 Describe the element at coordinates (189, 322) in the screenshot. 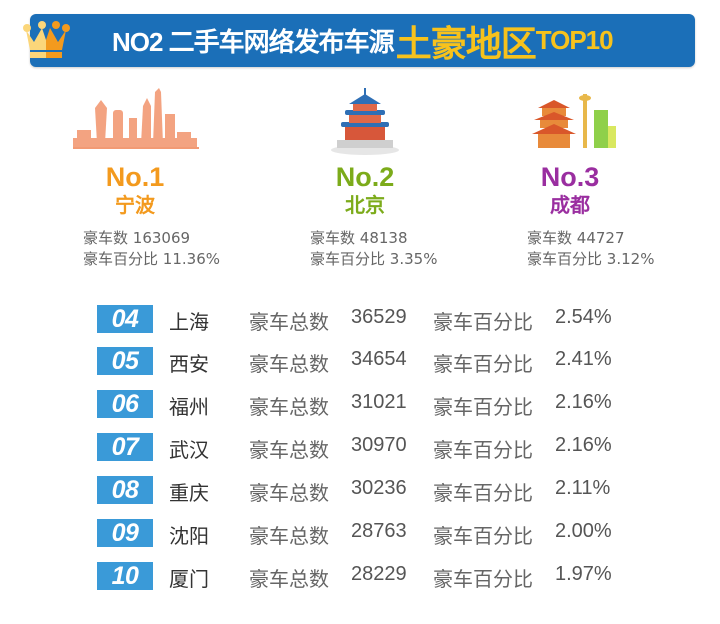

I see `row-city: 上海` at that location.